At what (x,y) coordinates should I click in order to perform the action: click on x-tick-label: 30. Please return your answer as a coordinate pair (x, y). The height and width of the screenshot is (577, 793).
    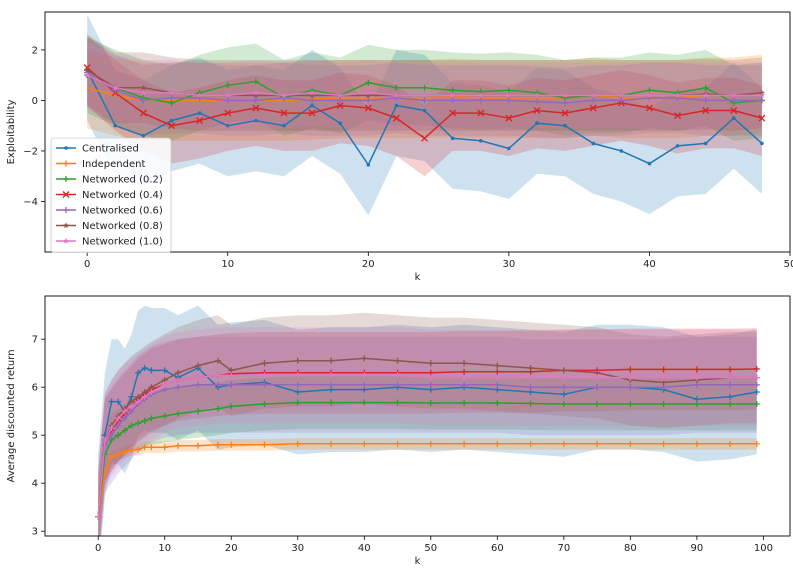
    Looking at the image, I should click on (297, 548).